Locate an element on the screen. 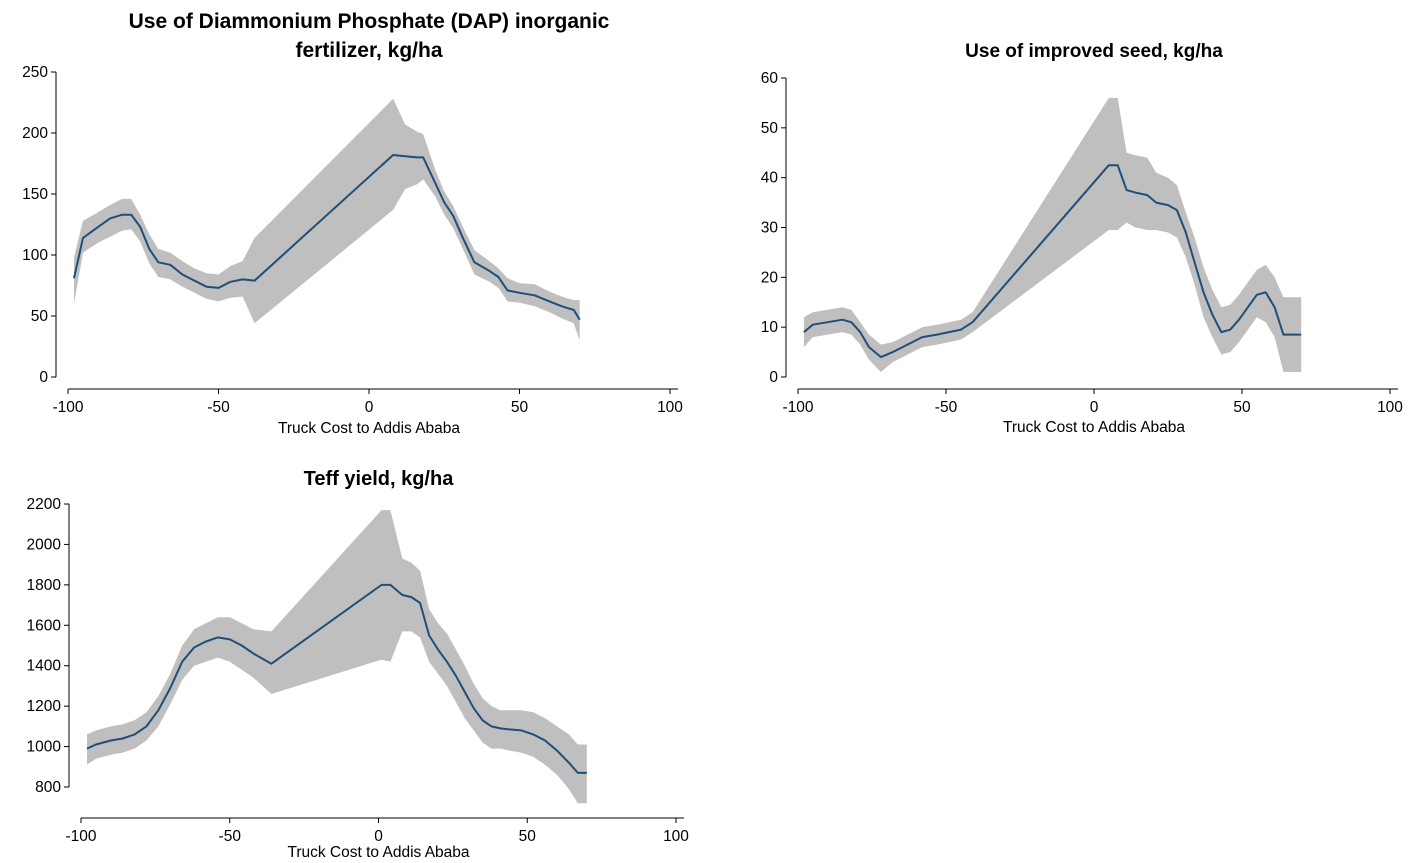 This screenshot has width=1408, height=863. chart-title-line: Teff yield, kg/ha is located at coordinates (379, 479).